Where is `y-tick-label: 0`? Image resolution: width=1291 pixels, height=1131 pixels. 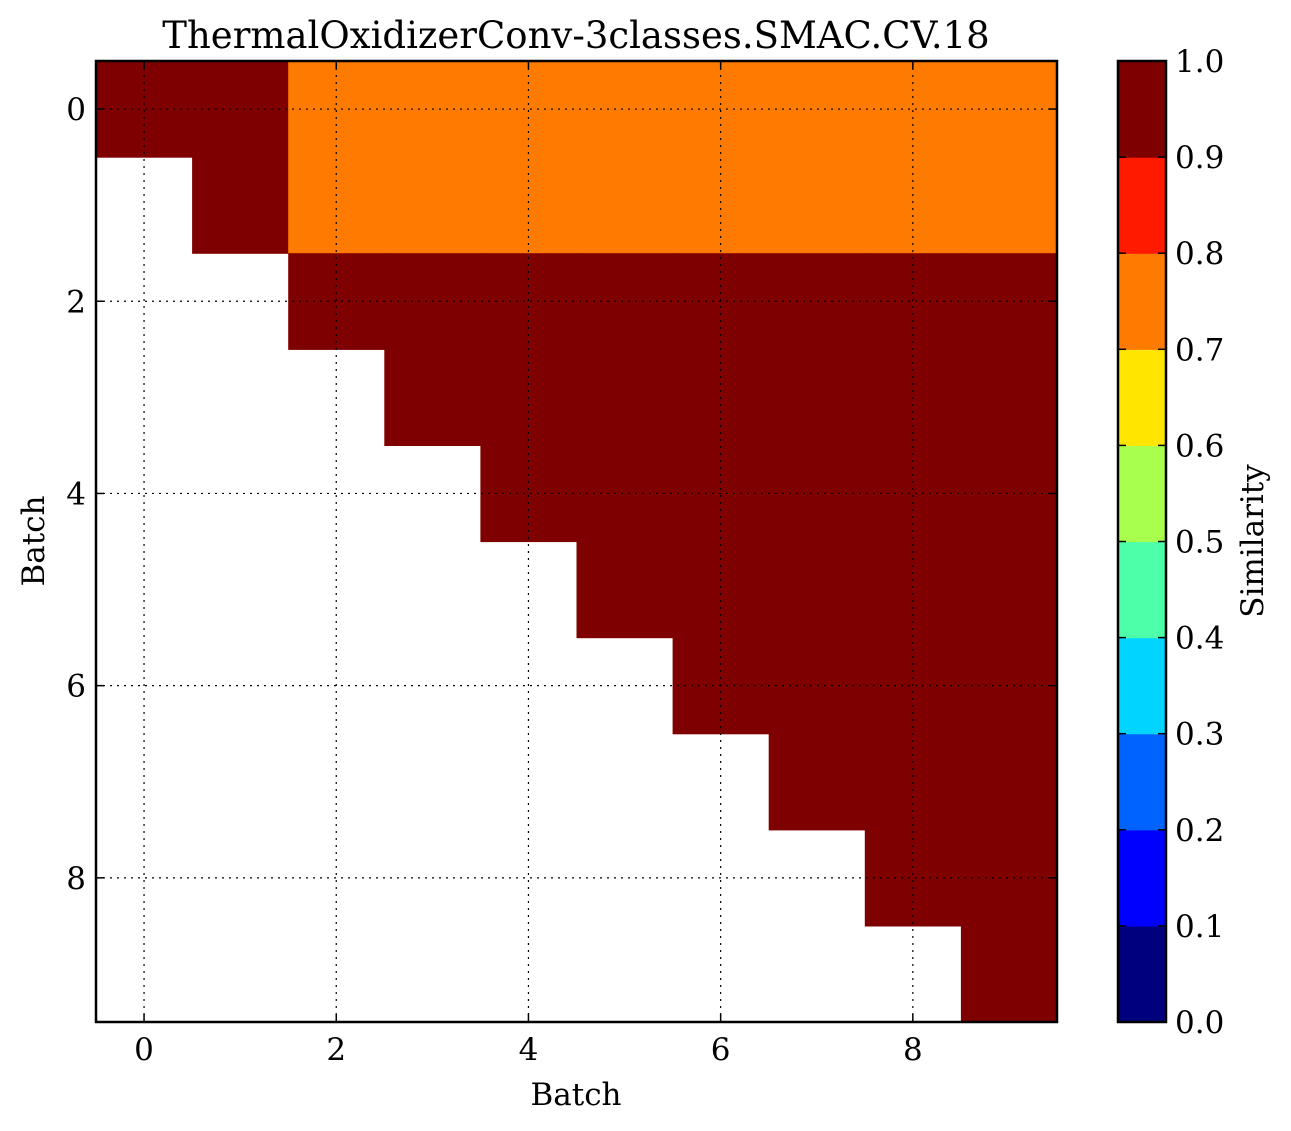
y-tick-label: 0 is located at coordinates (76, 110).